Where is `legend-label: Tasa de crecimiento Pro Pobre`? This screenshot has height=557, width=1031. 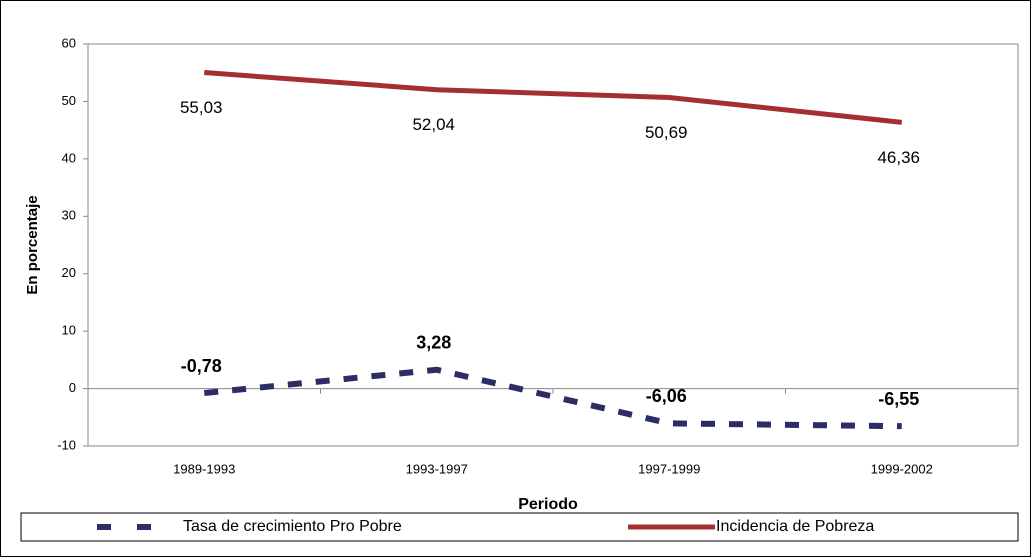
legend-label: Tasa de crecimiento Pro Pobre is located at coordinates (292, 526).